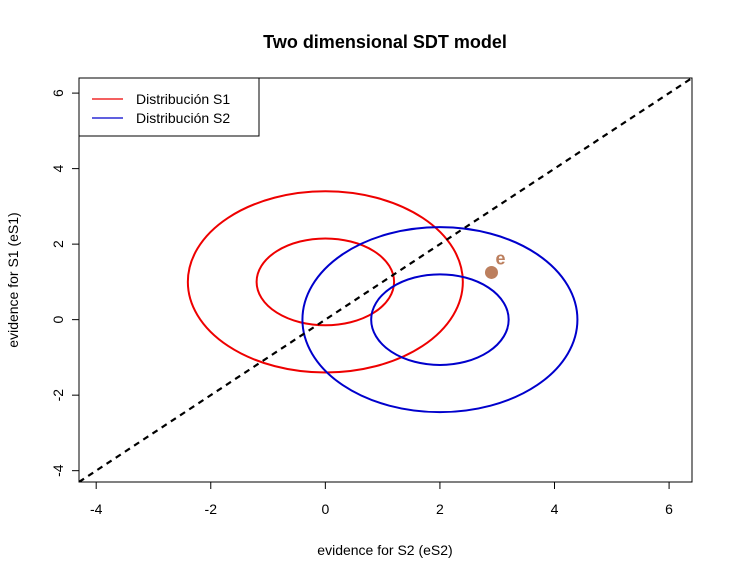 The height and width of the screenshot is (580, 733). What do you see at coordinates (183, 99) in the screenshot?
I see `legend-label-1: Distribución S1` at bounding box center [183, 99].